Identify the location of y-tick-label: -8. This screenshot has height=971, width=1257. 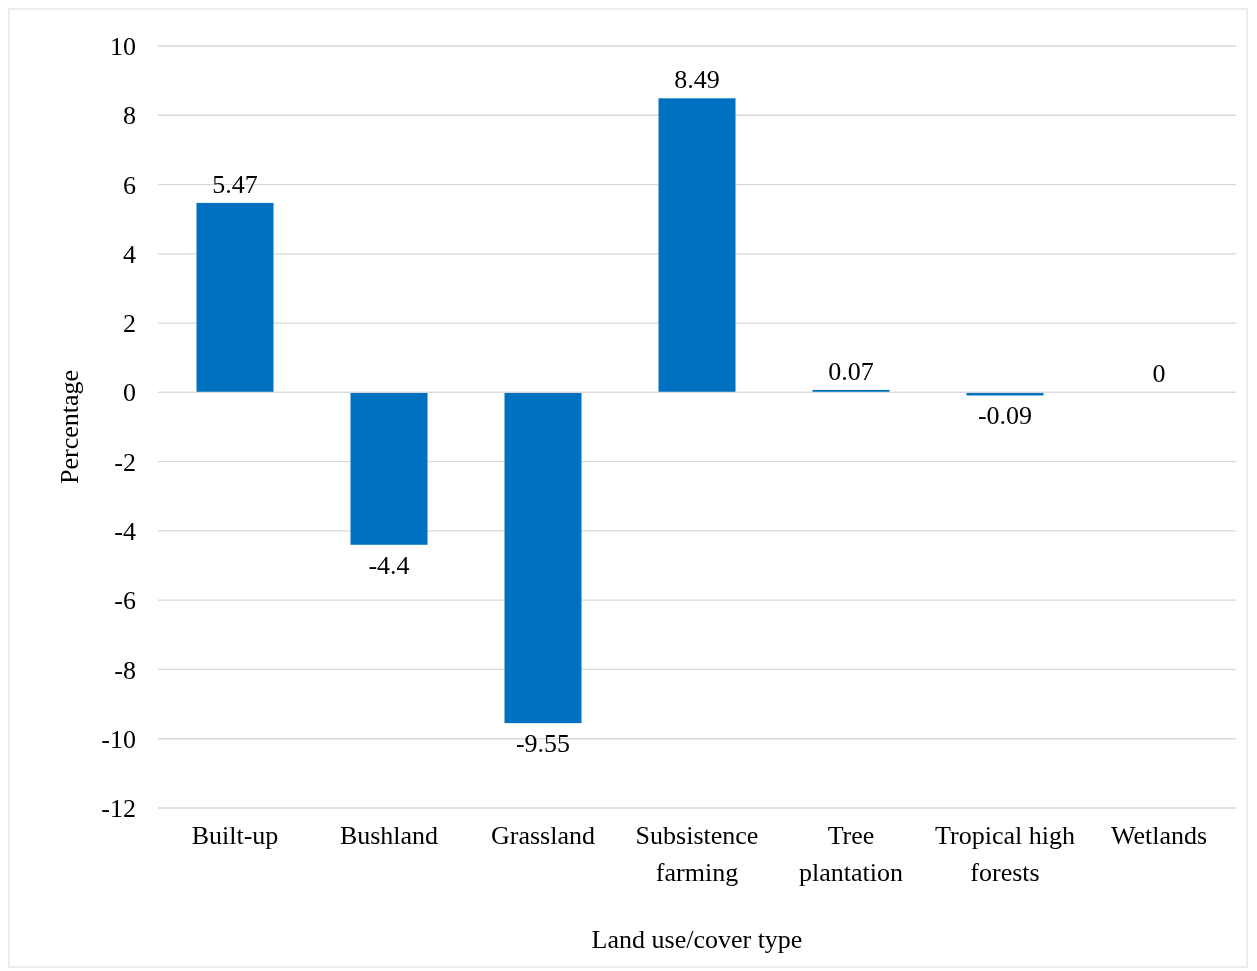
(125, 670).